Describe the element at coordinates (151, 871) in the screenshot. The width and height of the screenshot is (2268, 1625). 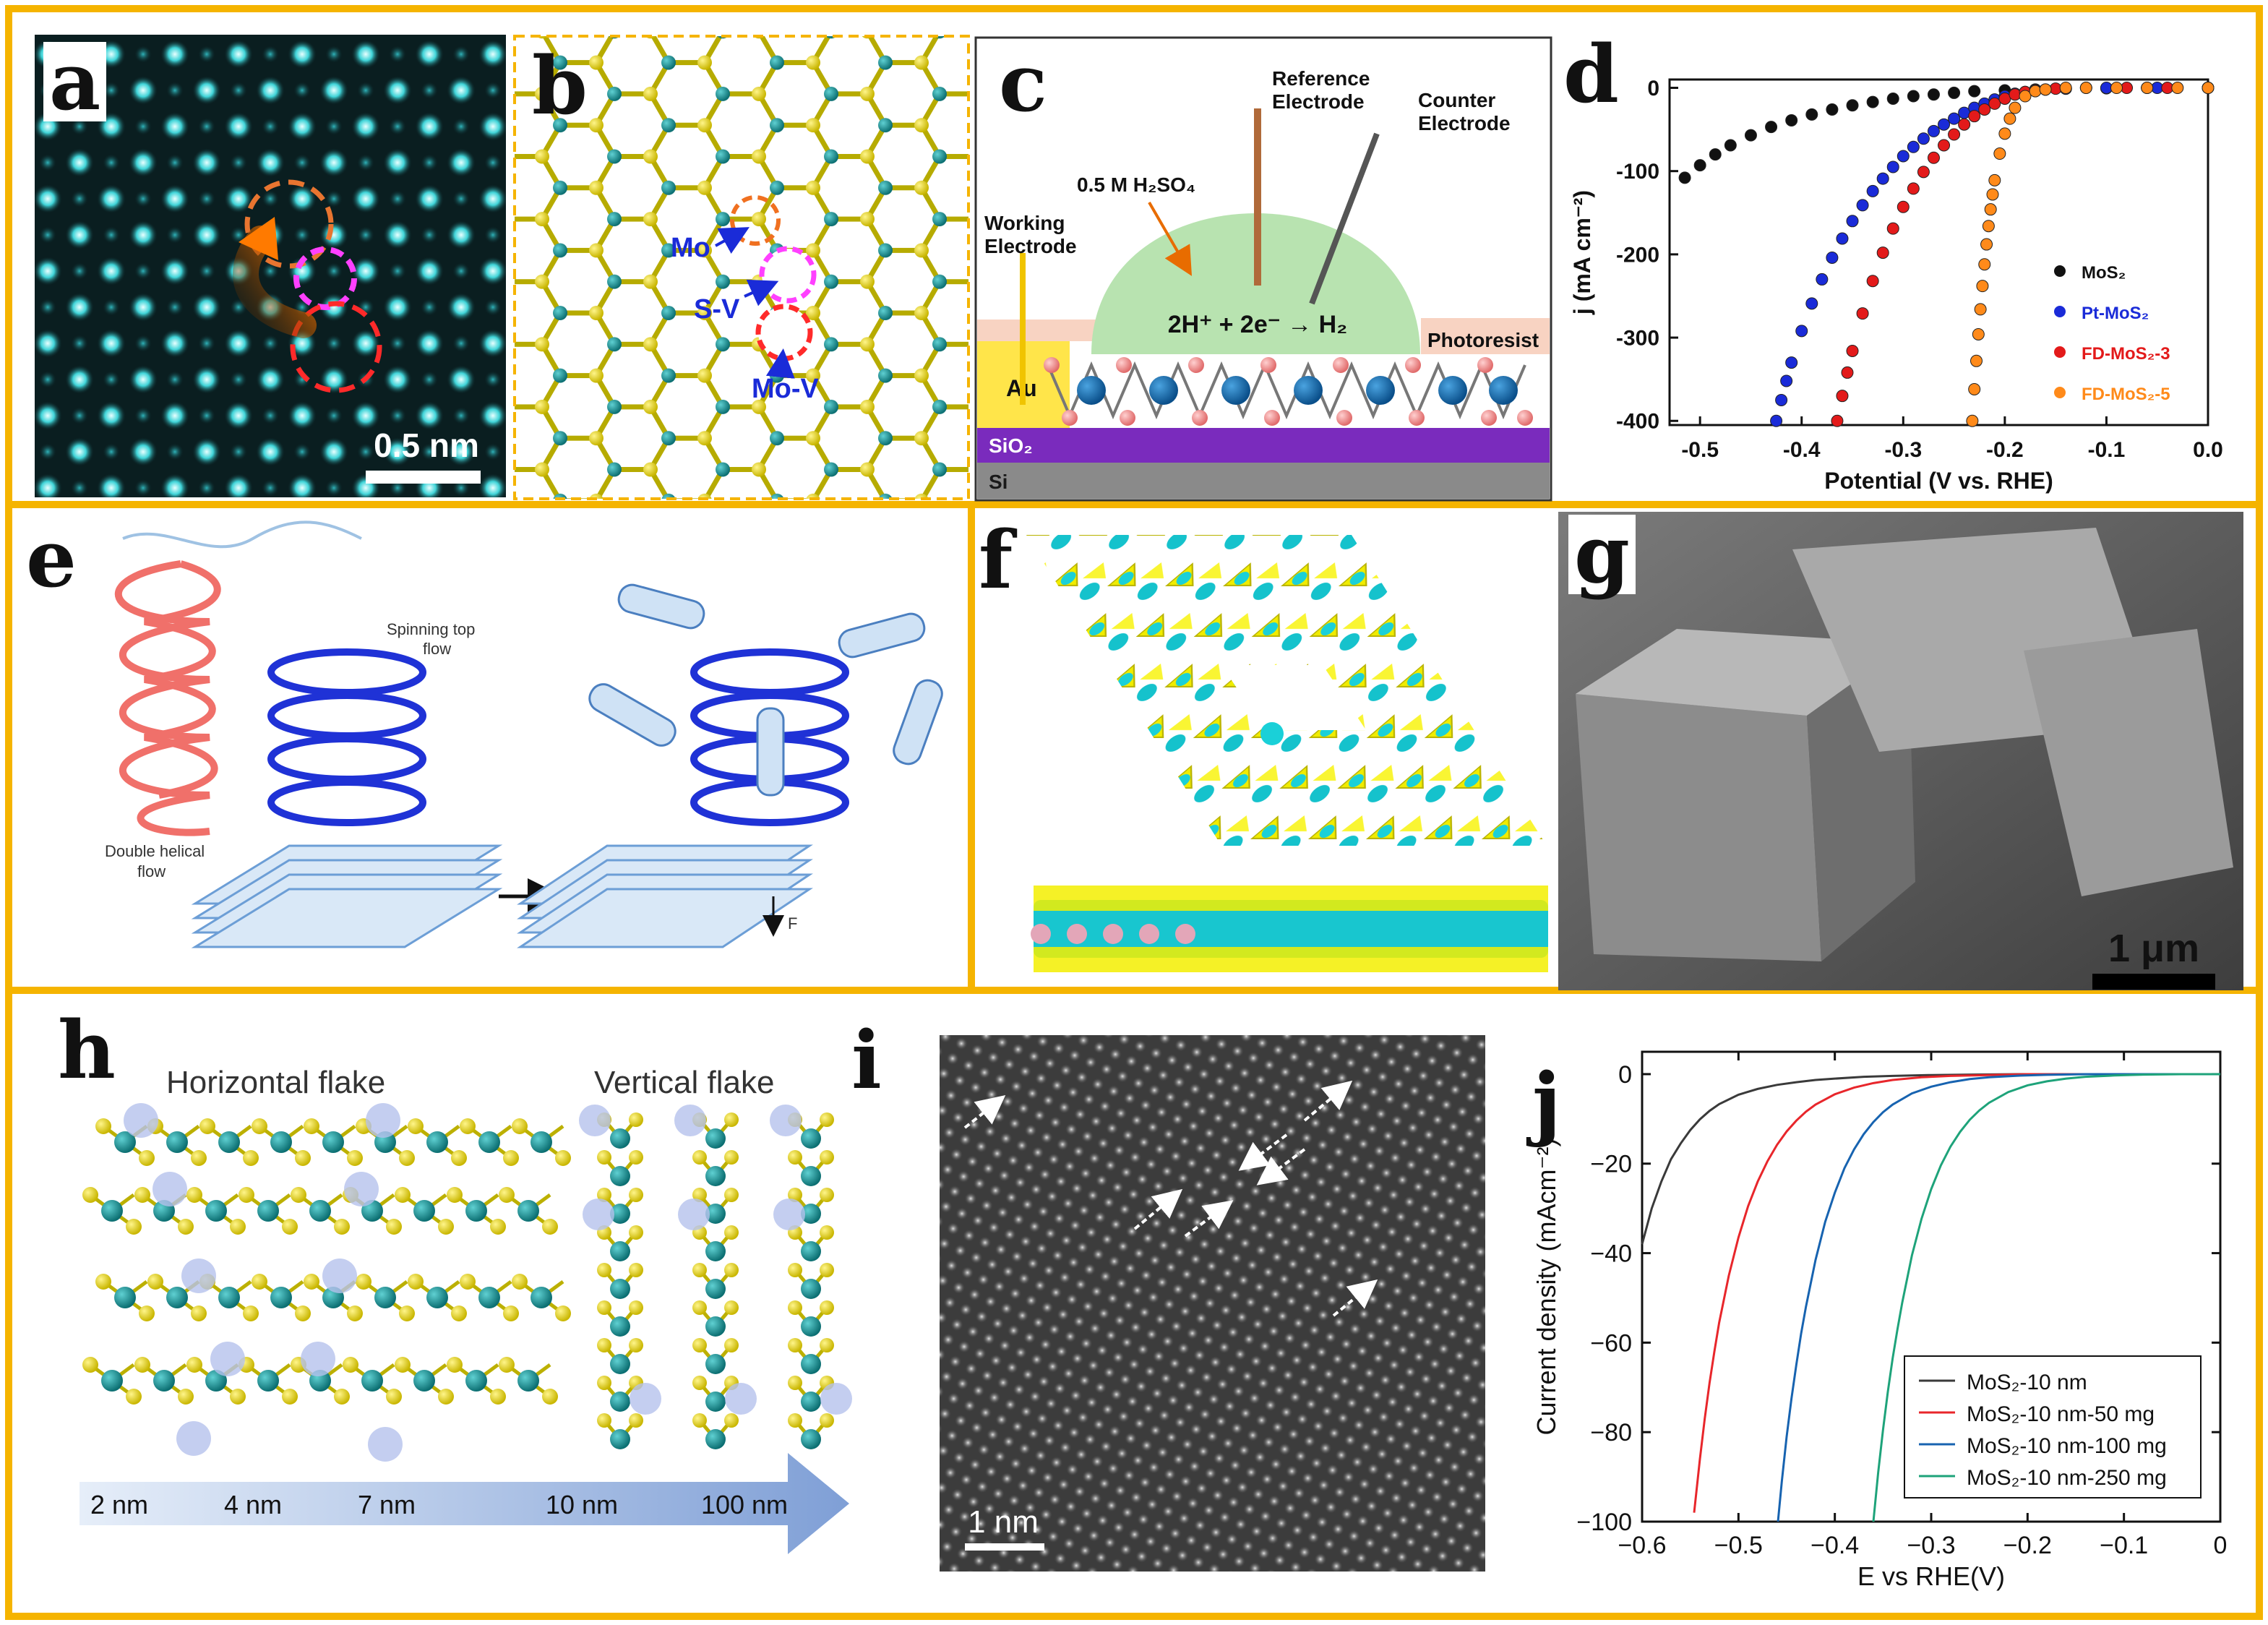
I see `double-helical-label-2: flow` at that location.